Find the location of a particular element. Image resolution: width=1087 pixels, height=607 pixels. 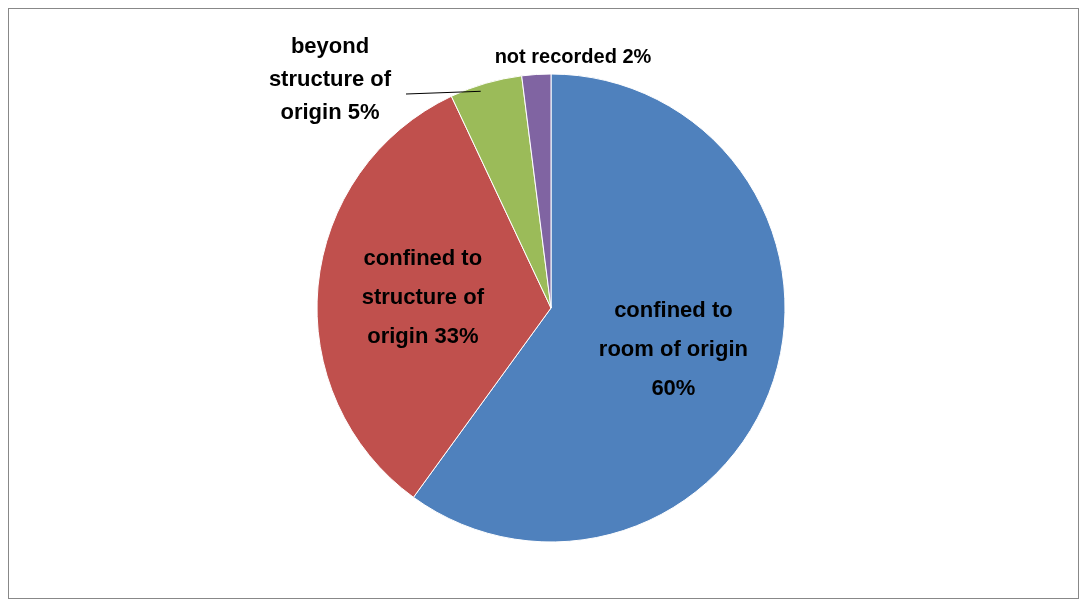

slice-label: confined to room of origin is located at coordinates (673, 328).